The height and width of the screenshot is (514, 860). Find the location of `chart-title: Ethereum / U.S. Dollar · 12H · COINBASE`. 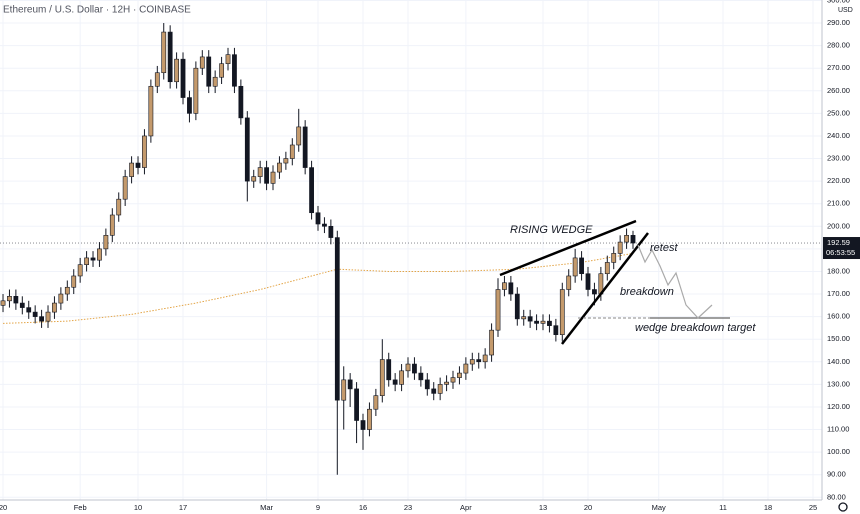

chart-title: Ethereum / U.S. Dollar · 12H · COINBASE is located at coordinates (97, 10).